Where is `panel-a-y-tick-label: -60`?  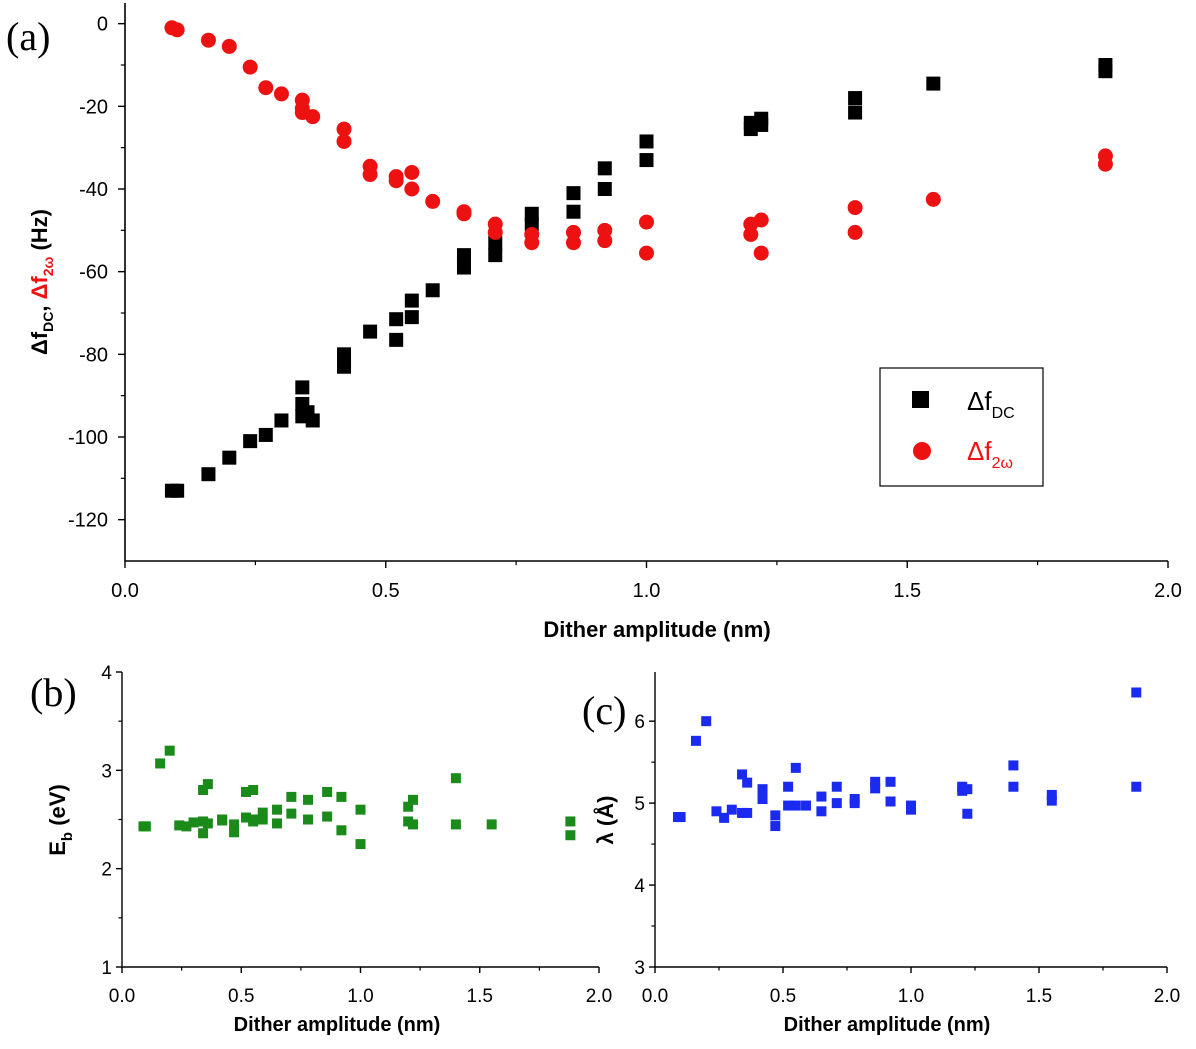 panel-a-y-tick-label: -60 is located at coordinates (93, 273).